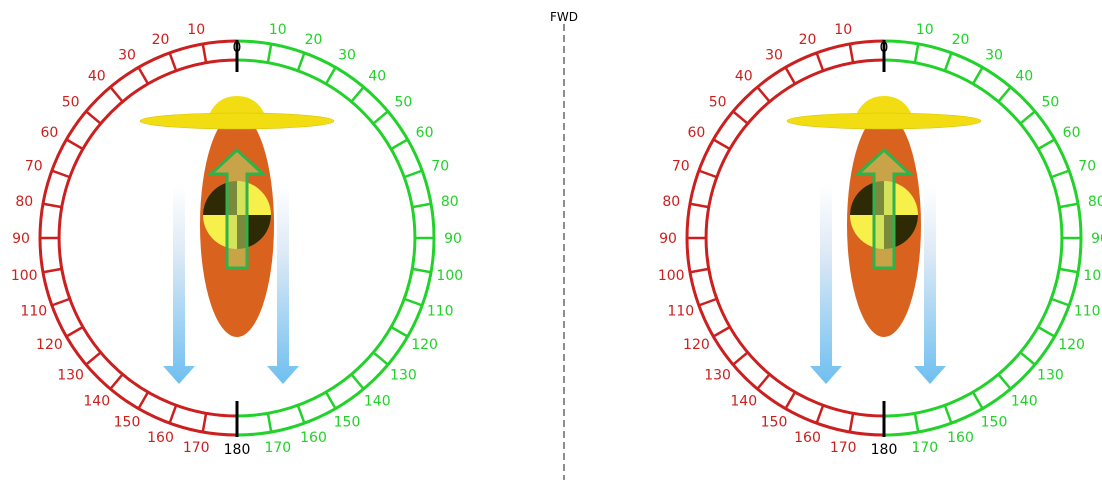 The image size is (1102, 482). Describe the element at coordinates (453, 239) in the screenshot. I see `starboard-degree-label: 90` at that location.